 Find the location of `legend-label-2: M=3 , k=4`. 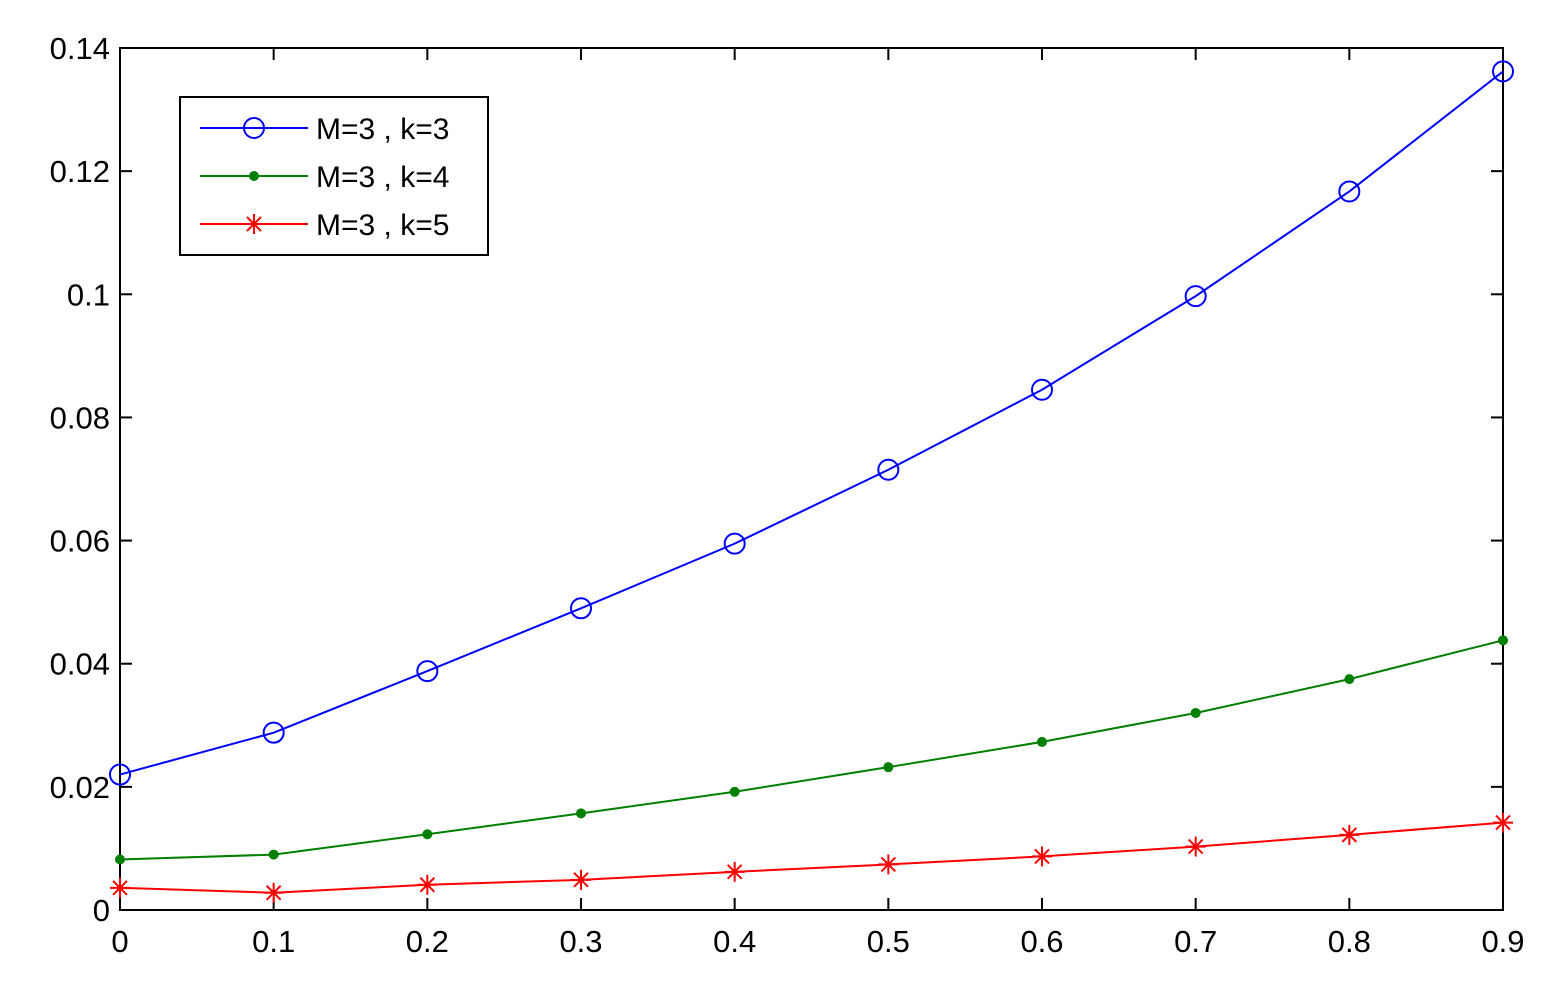

legend-label-2: M=3 , k=4 is located at coordinates (382, 177).